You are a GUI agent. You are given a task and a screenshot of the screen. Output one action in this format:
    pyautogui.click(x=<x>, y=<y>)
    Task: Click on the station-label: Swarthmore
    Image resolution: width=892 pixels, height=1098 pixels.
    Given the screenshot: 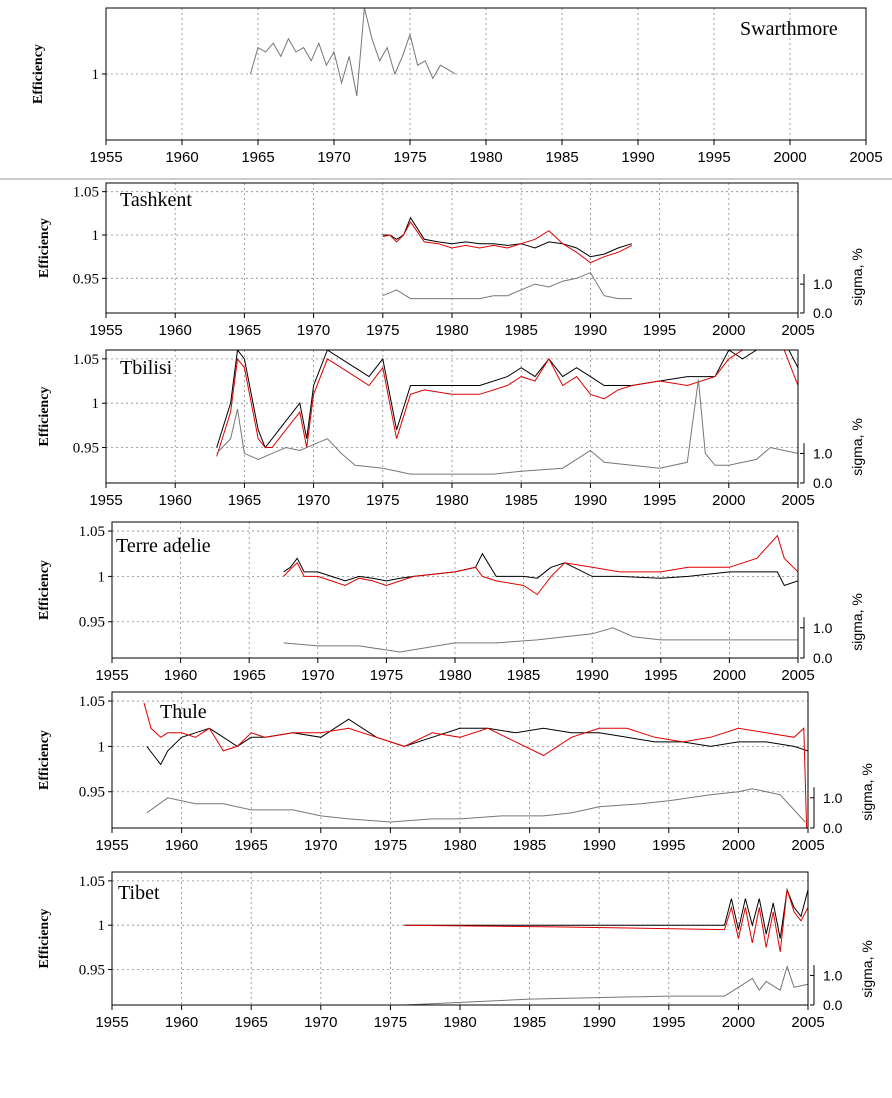 What is the action you would take?
    pyautogui.click(x=789, y=29)
    